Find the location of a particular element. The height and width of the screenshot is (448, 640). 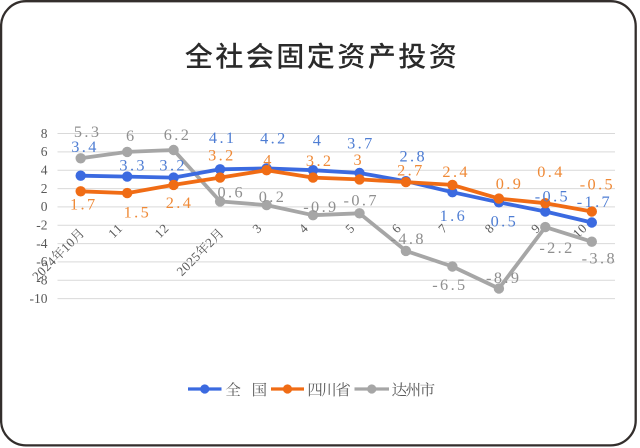

svg-text: -2 is located at coordinates (41, 225).